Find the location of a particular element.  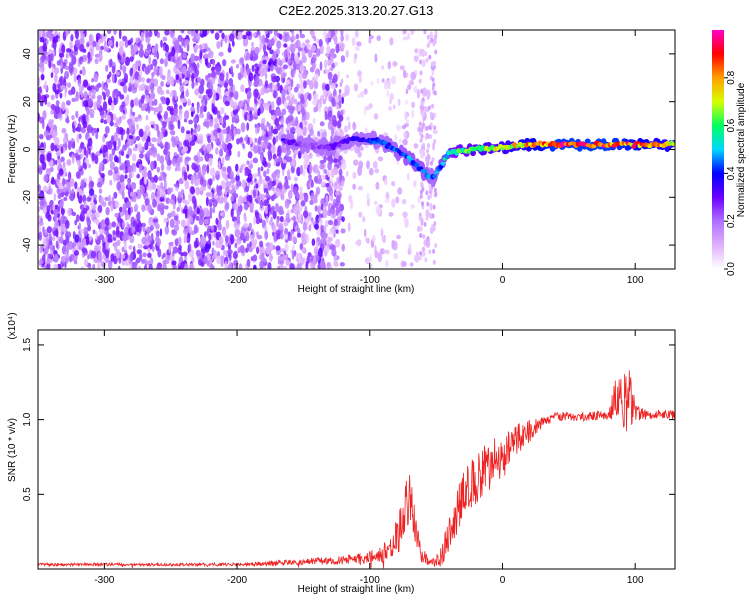

snr-xtick-label: -200 is located at coordinates (237, 580).